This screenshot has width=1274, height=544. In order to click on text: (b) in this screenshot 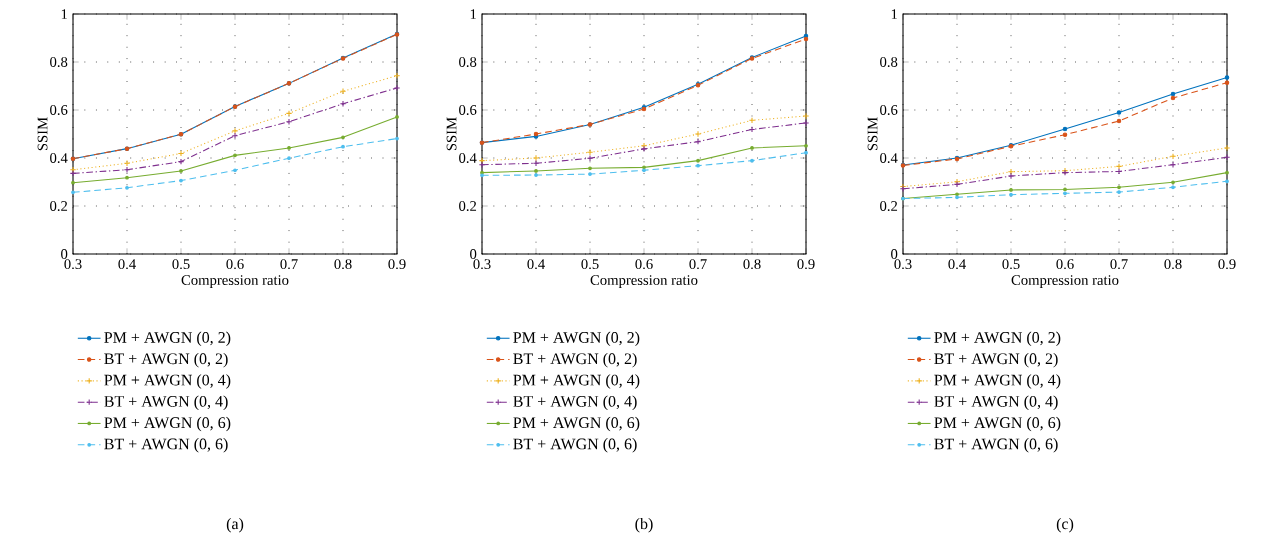, I will do `click(644, 525)`.